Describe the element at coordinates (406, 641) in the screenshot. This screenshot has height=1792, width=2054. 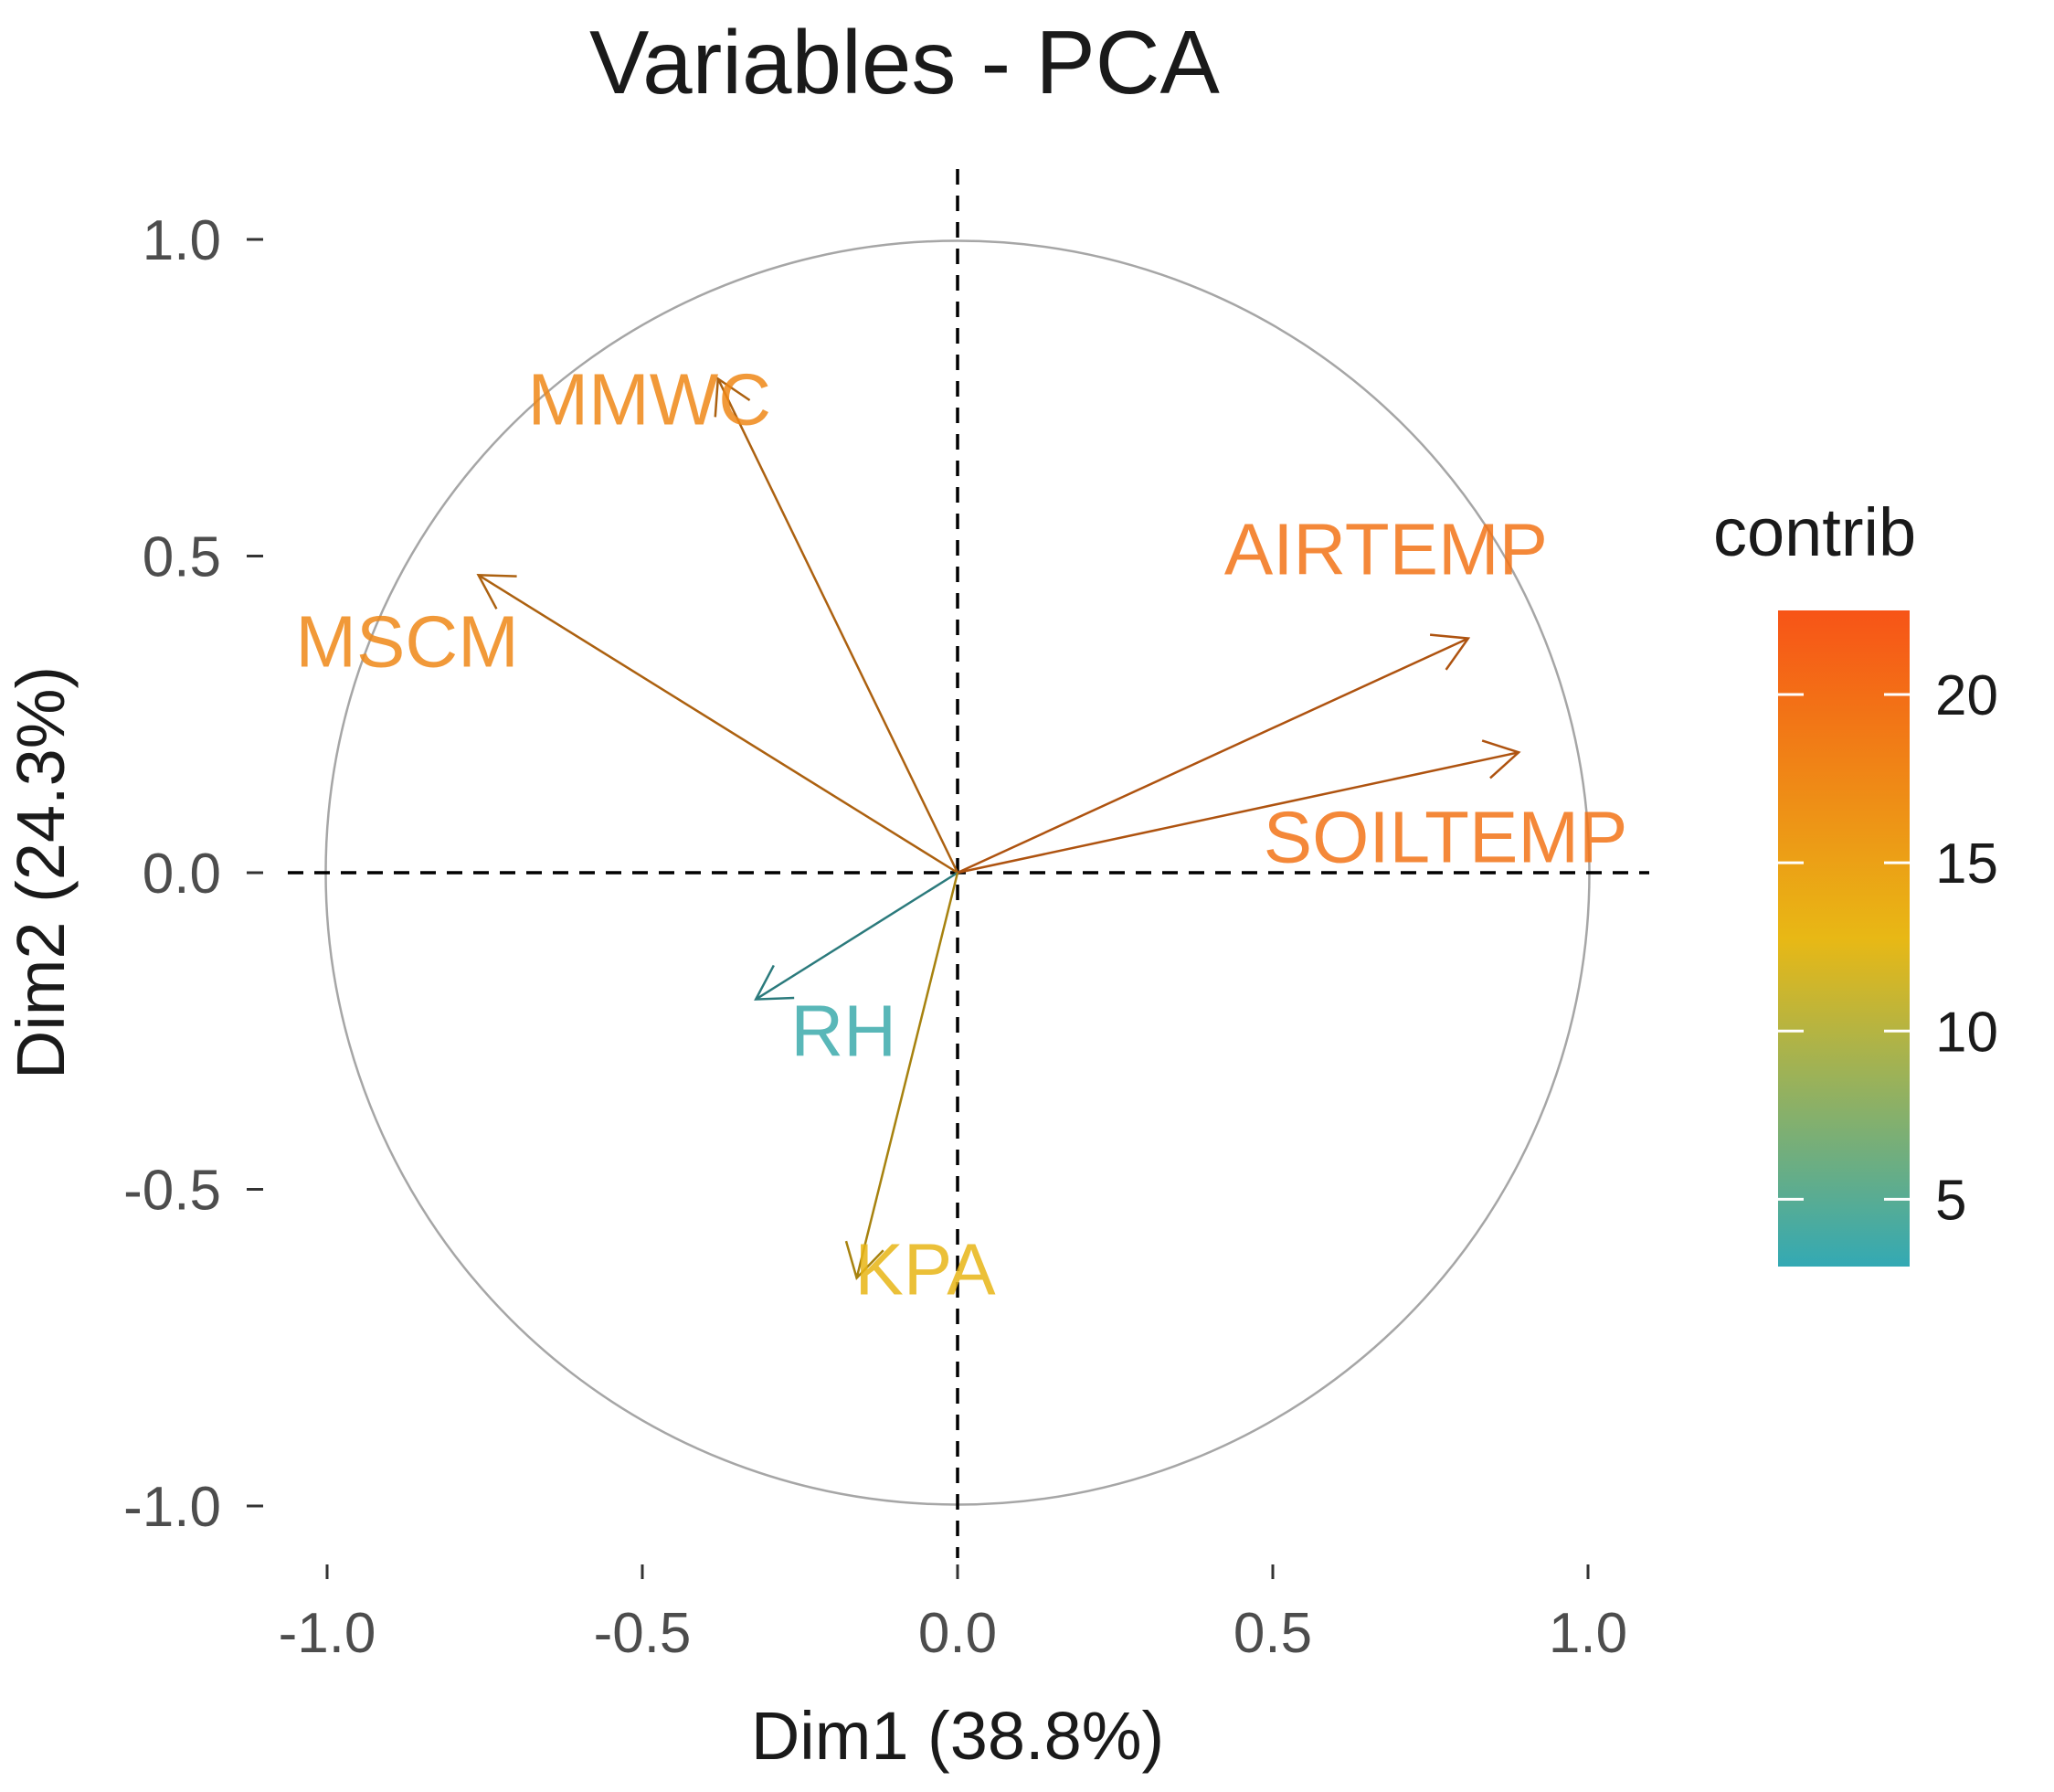
I see `variable-label-mscm: MSCM` at that location.